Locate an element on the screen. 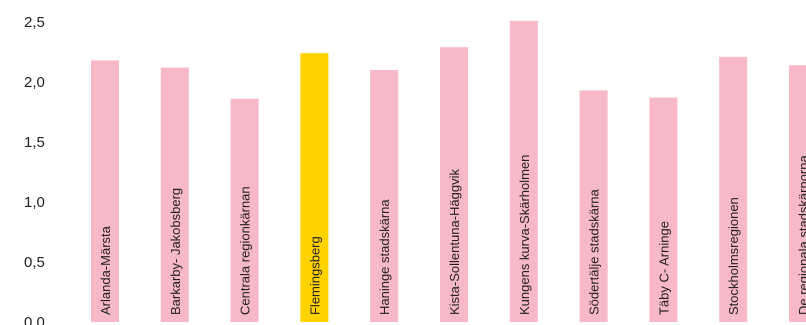  category-label: Barkarby- Jakobsberg is located at coordinates (175, 251).